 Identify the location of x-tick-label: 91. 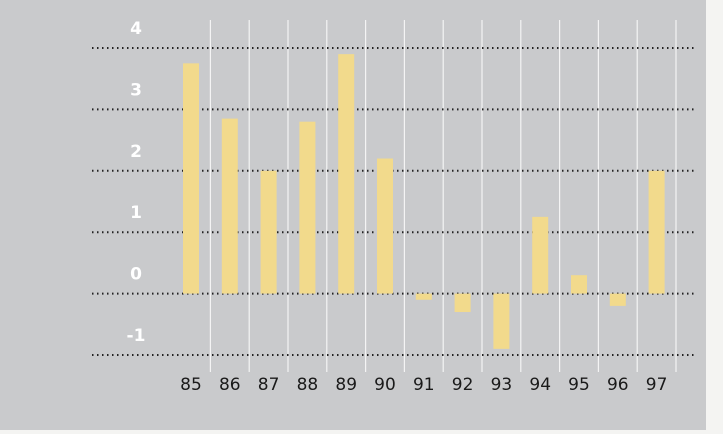
(424, 385).